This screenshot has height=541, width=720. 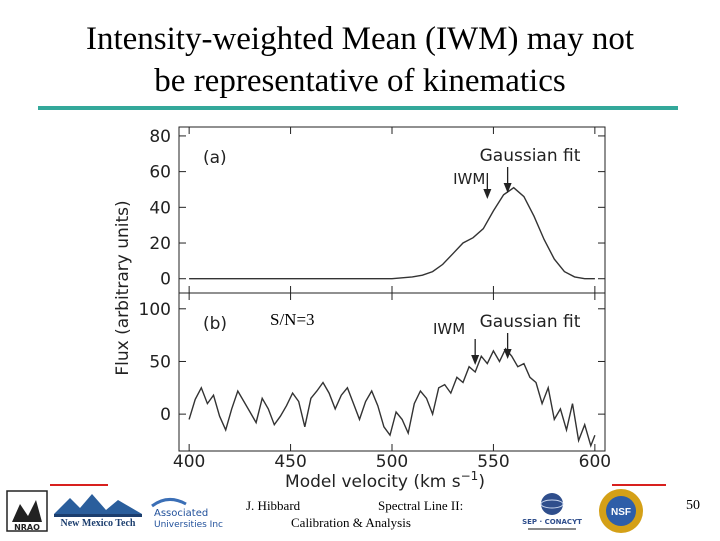 What do you see at coordinates (160, 137) in the screenshot?
I see `y-tick-label: 80` at bounding box center [160, 137].